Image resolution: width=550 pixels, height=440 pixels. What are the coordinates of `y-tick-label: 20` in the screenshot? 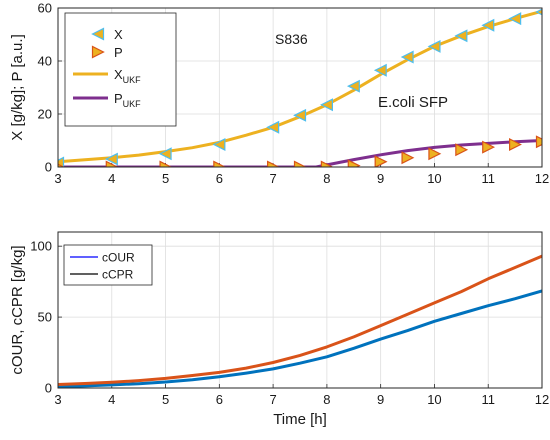 It's located at (45, 114).